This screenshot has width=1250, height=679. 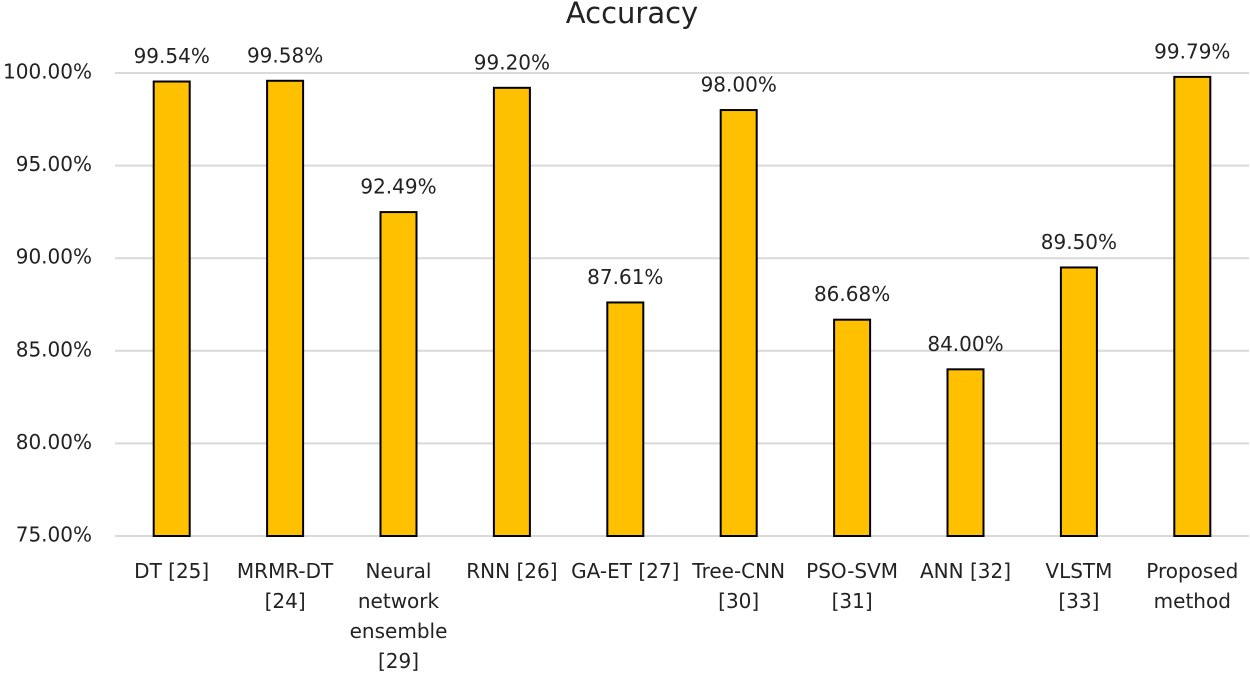 I want to click on x-tick-label: MRMR-DT [24], so click(x=285, y=586).